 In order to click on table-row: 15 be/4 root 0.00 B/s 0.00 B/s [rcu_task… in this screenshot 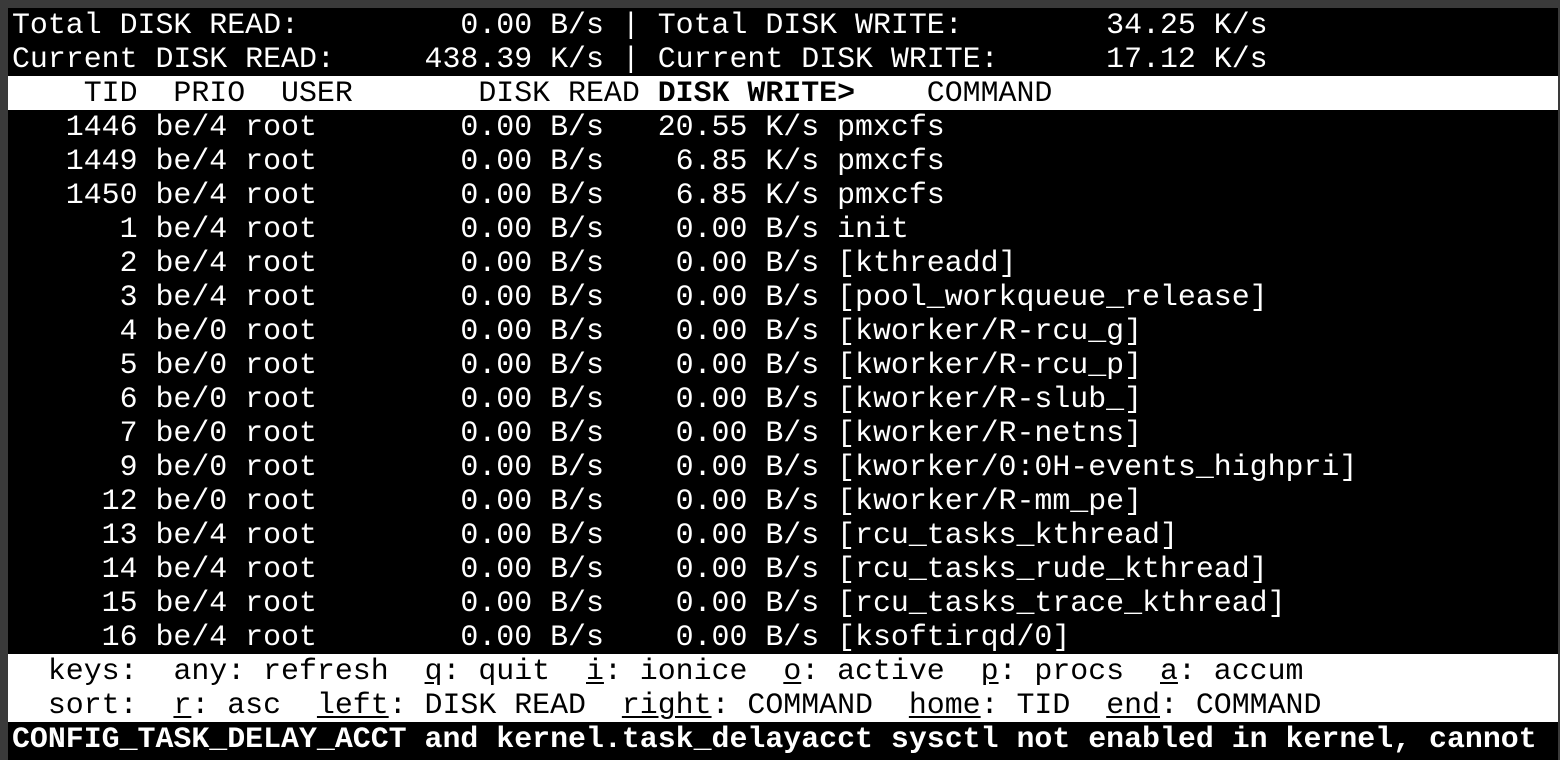, I will do `click(783, 603)`.